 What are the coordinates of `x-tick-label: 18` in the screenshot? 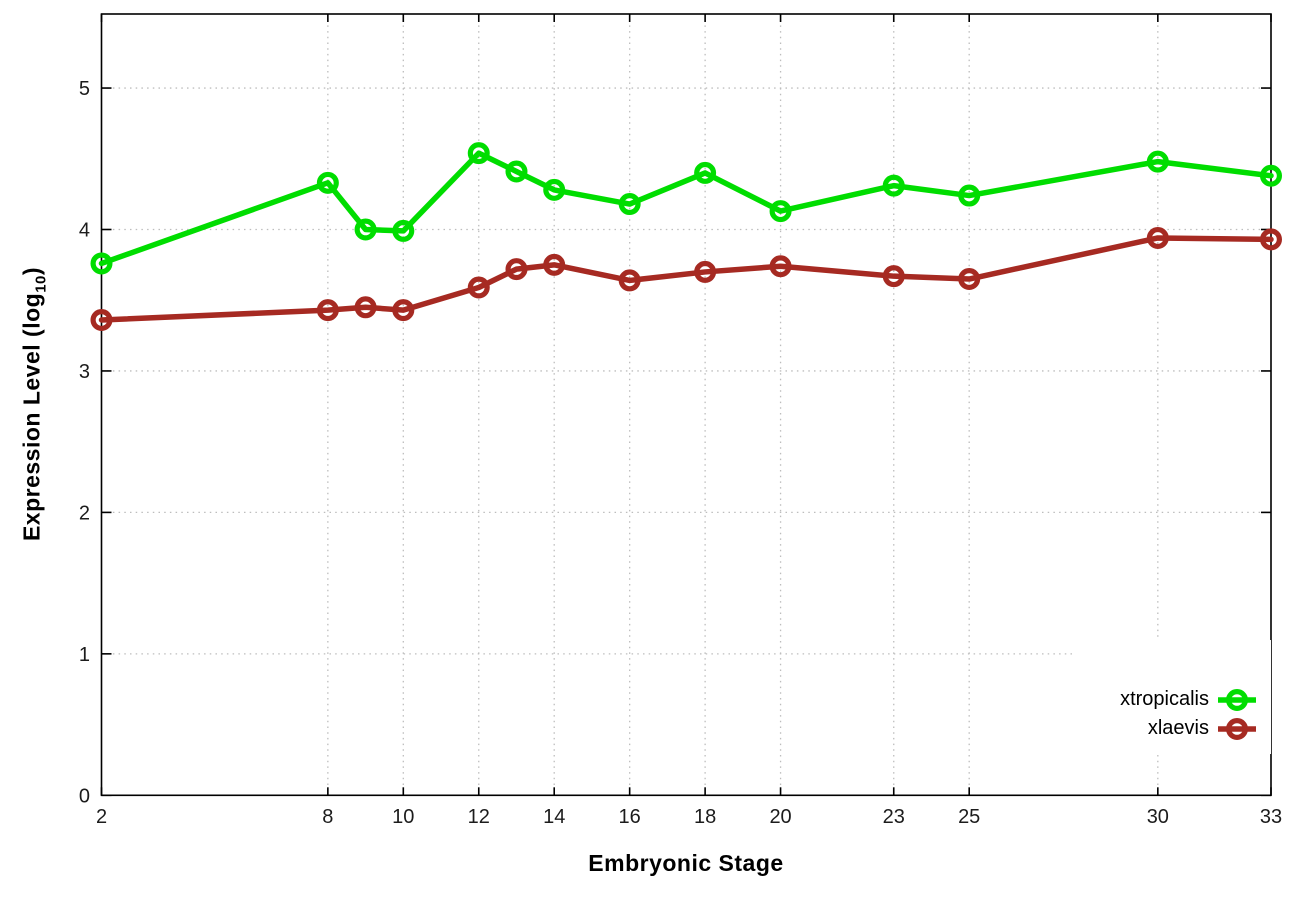 It's located at (705, 817).